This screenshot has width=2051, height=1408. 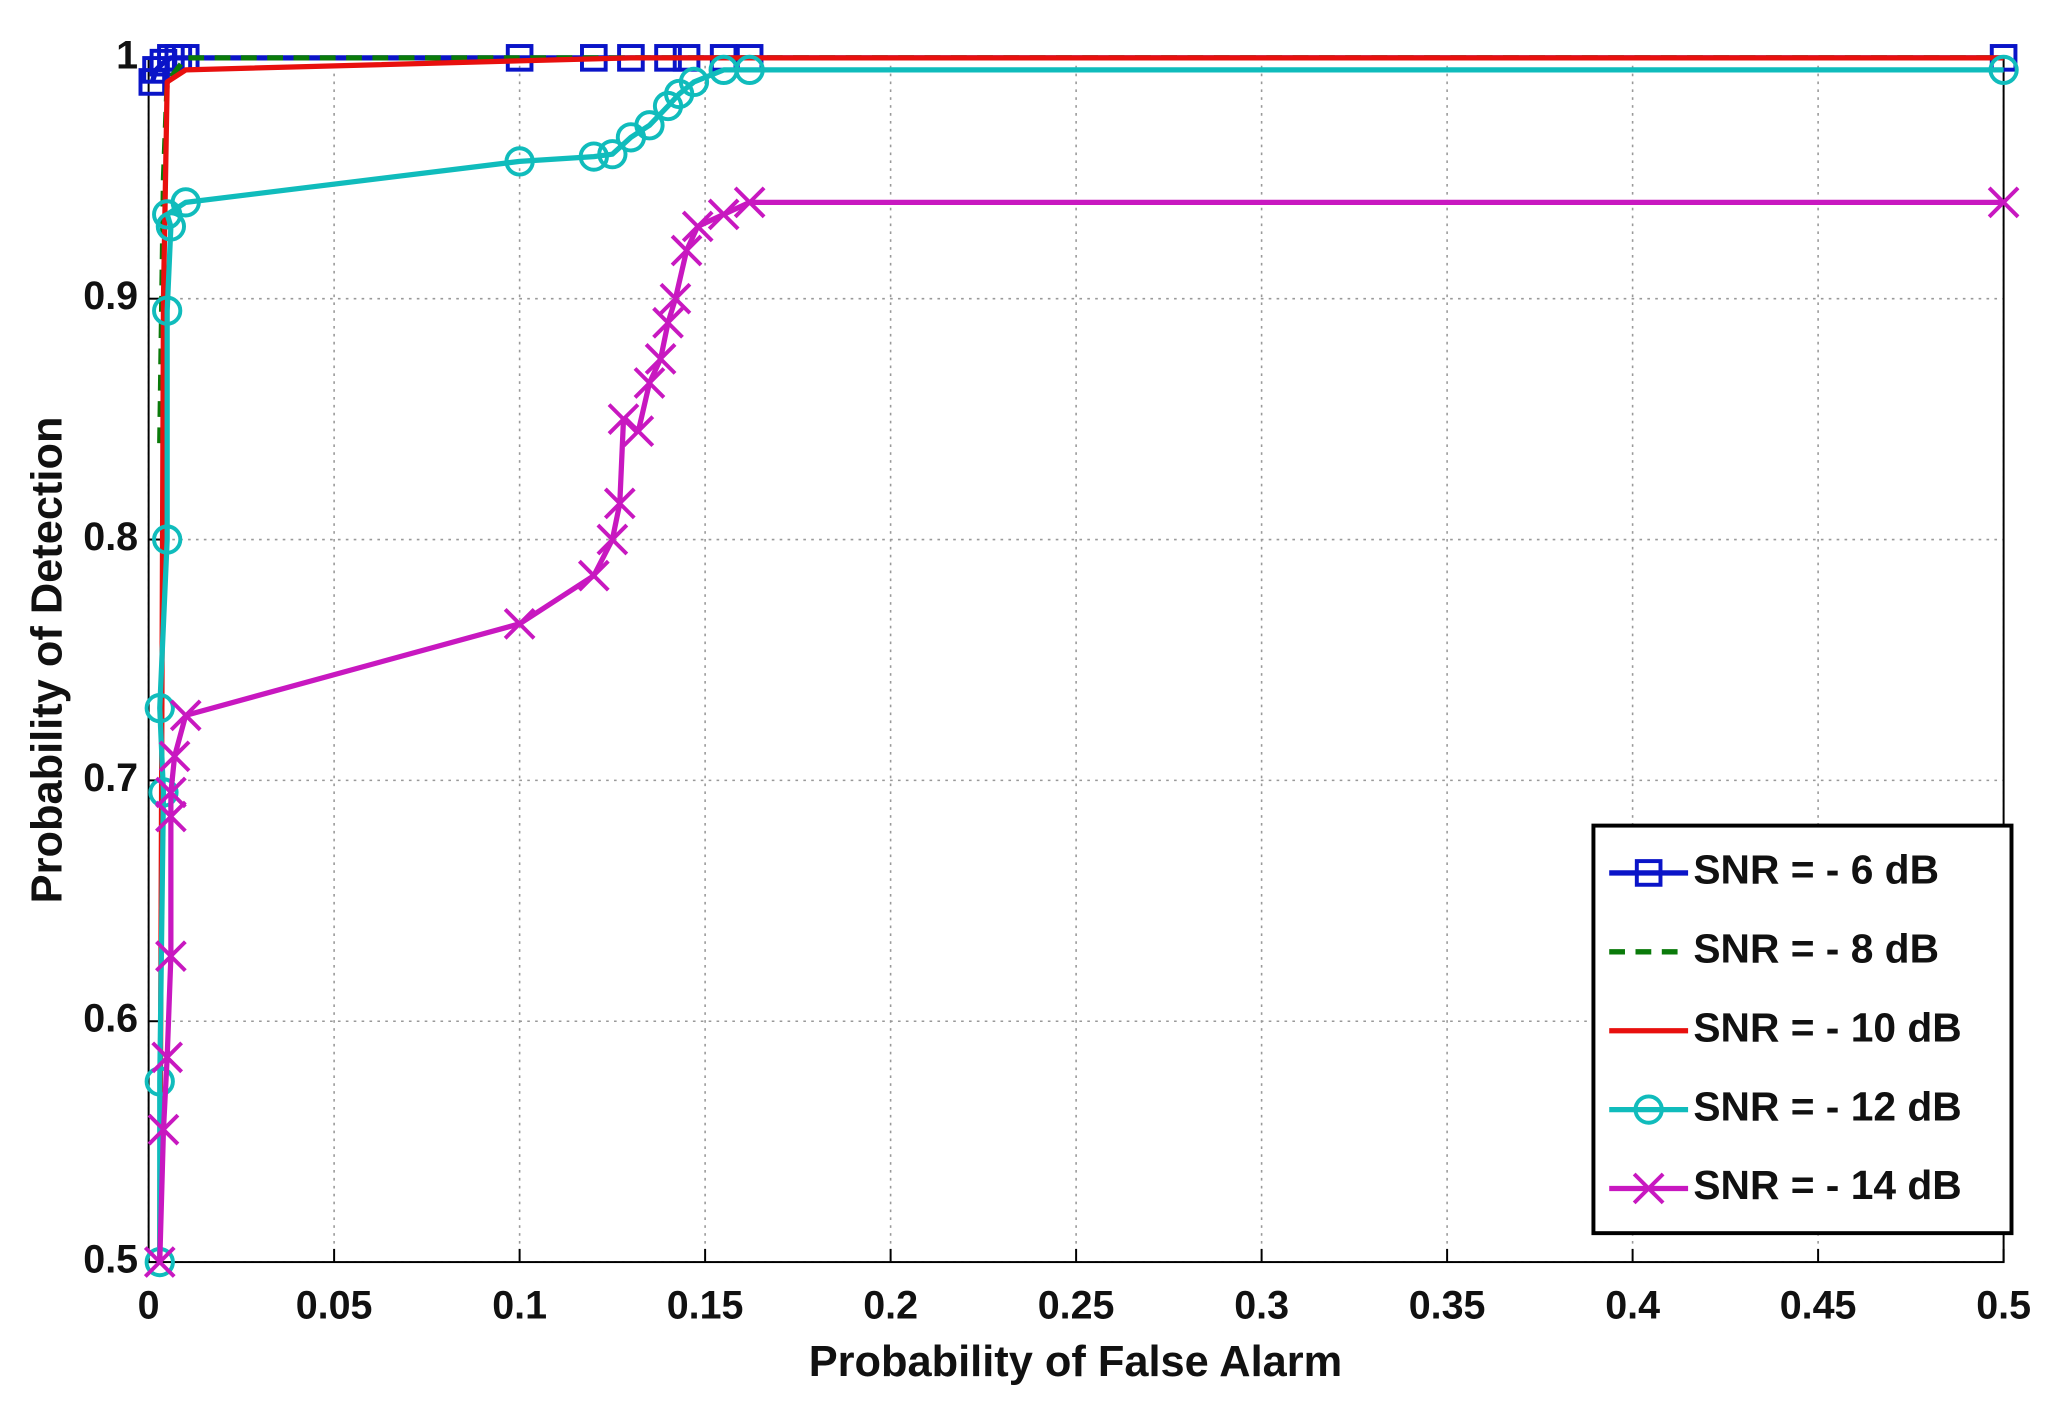 I want to click on y-tick-label: 0.7, so click(x=110, y=778).